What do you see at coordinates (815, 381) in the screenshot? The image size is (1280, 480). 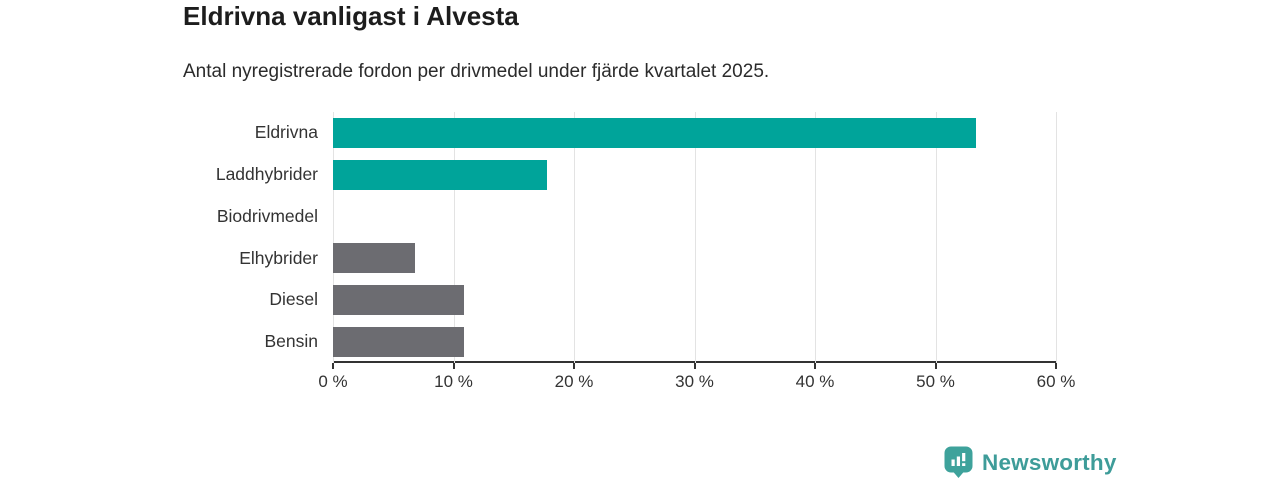 I see `x-axis-tick-label: 40 %` at bounding box center [815, 381].